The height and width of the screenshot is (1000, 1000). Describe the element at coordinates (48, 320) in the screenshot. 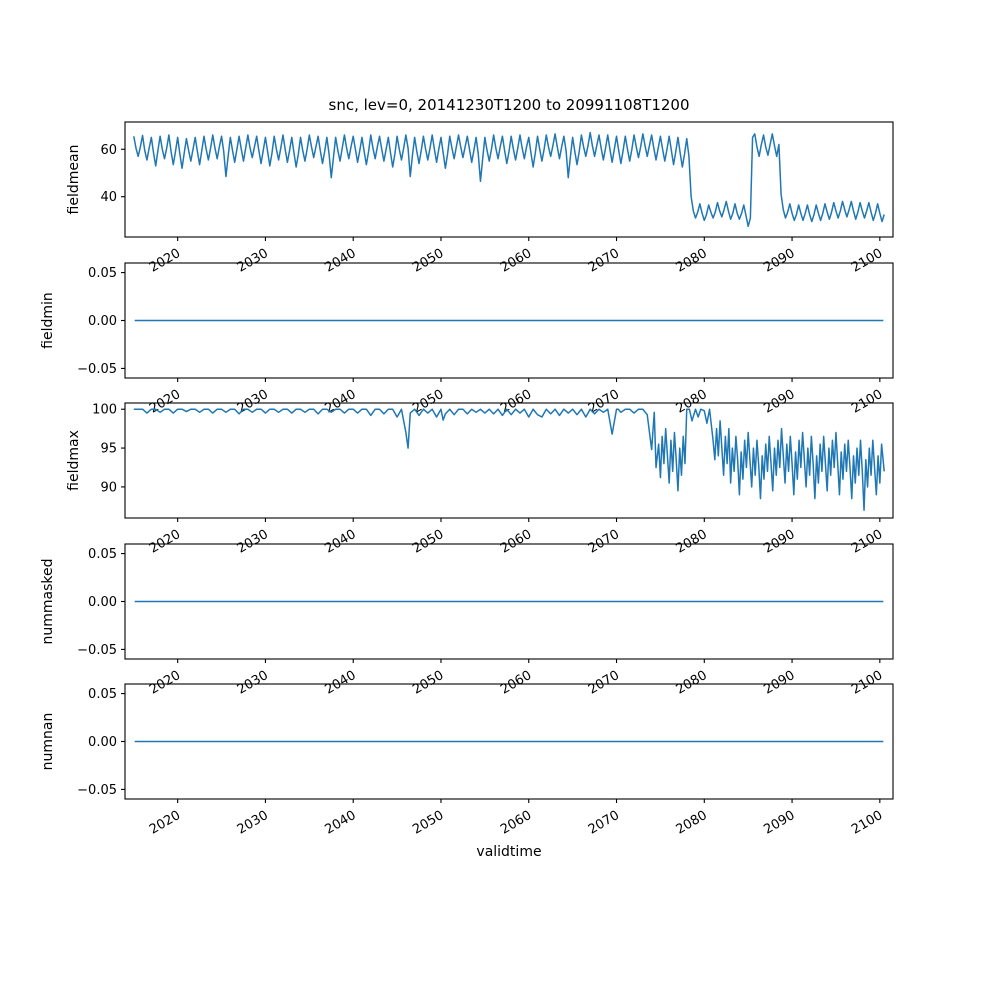

I see `y-axis-label-fieldmin: fieldmin` at that location.